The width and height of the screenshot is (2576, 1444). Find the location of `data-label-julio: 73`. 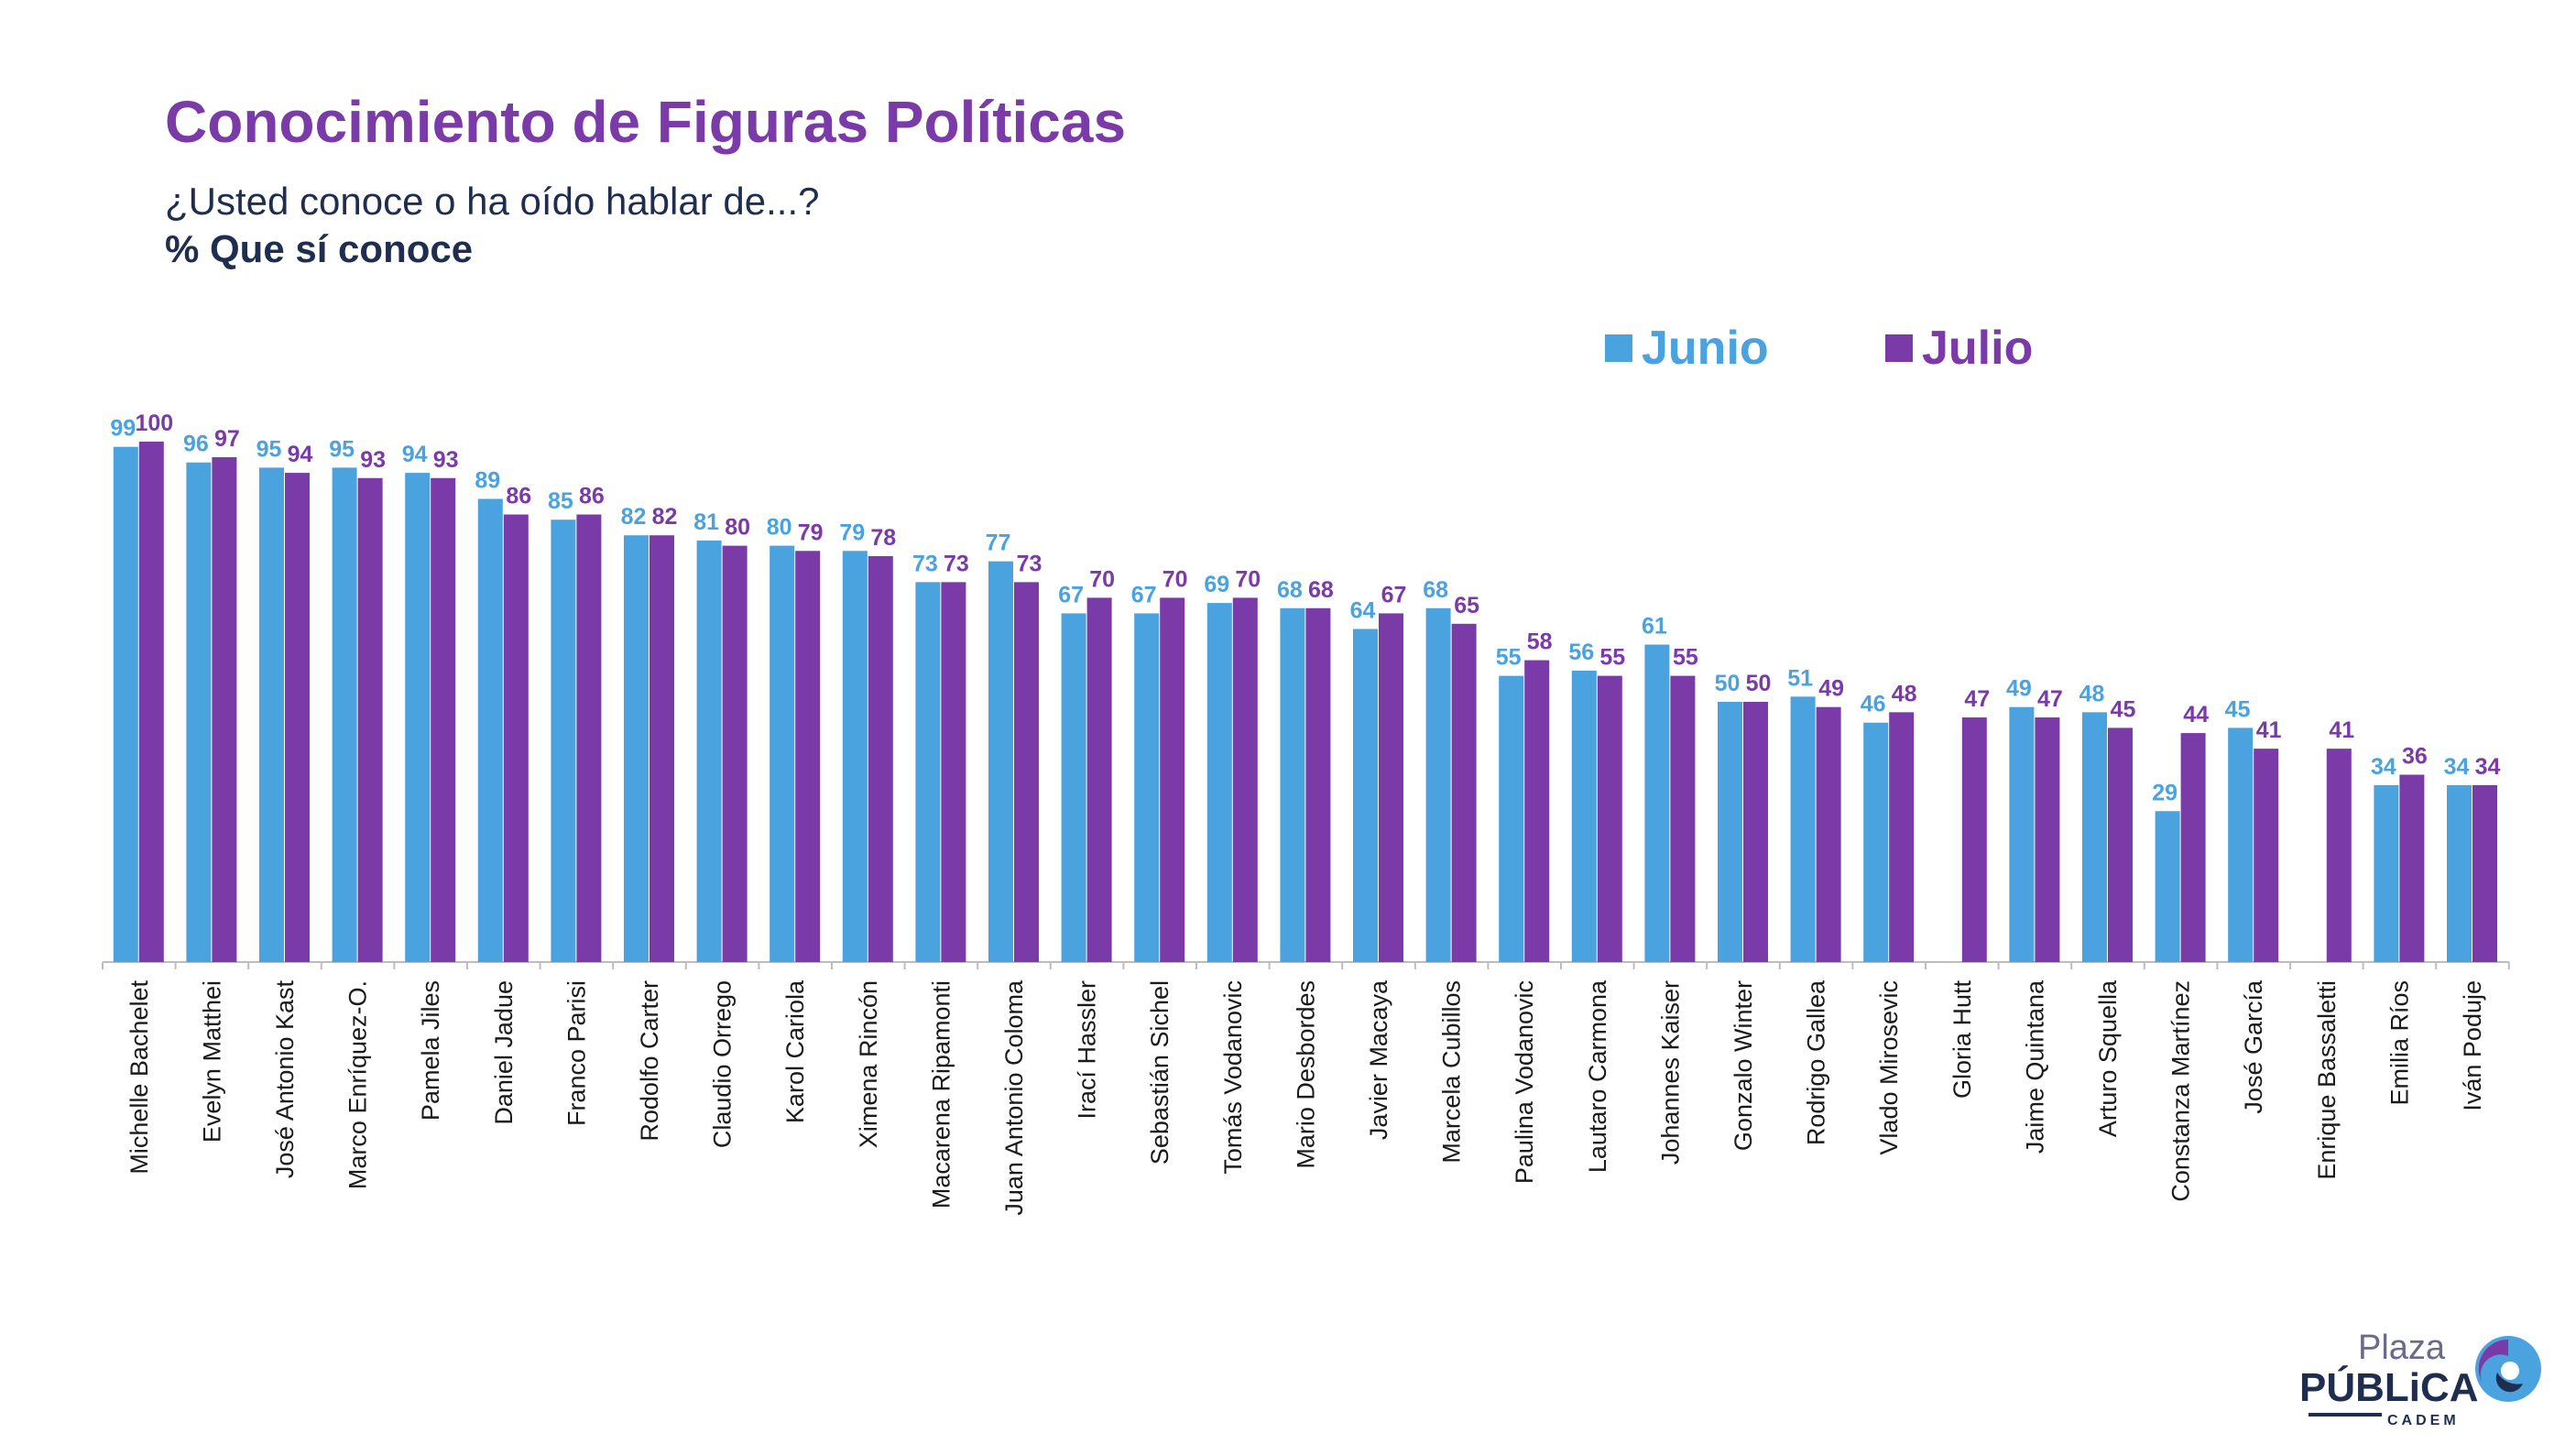

data-label-julio: 73 is located at coordinates (1030, 563).